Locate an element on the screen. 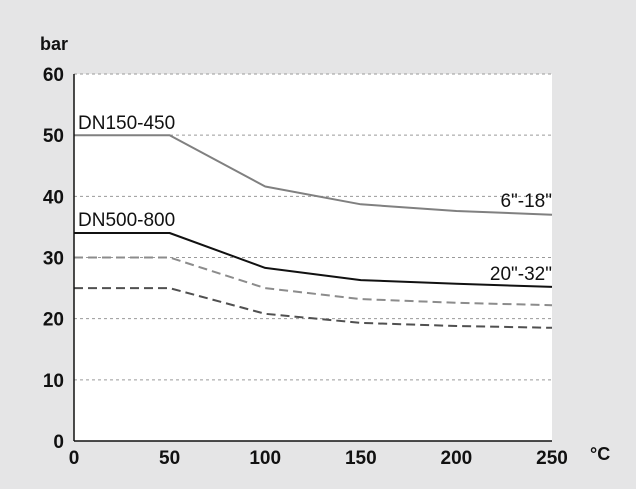  x-tick-label: 50 is located at coordinates (169, 458).